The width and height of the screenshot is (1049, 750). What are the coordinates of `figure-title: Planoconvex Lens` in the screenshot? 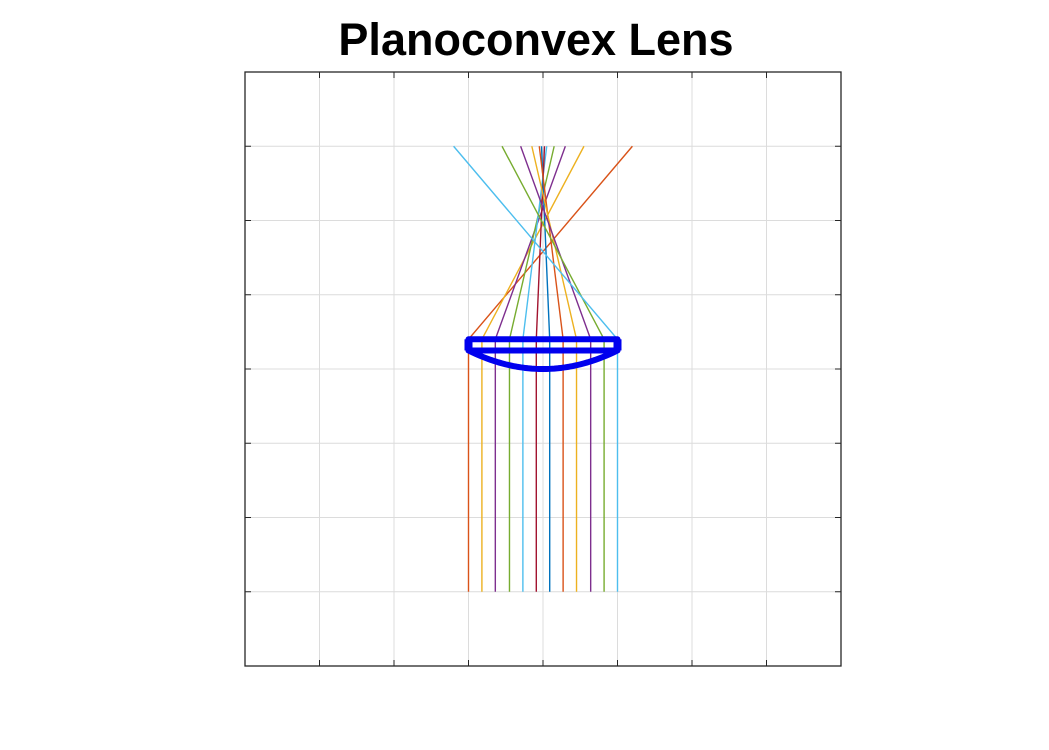 It's located at (536, 39).